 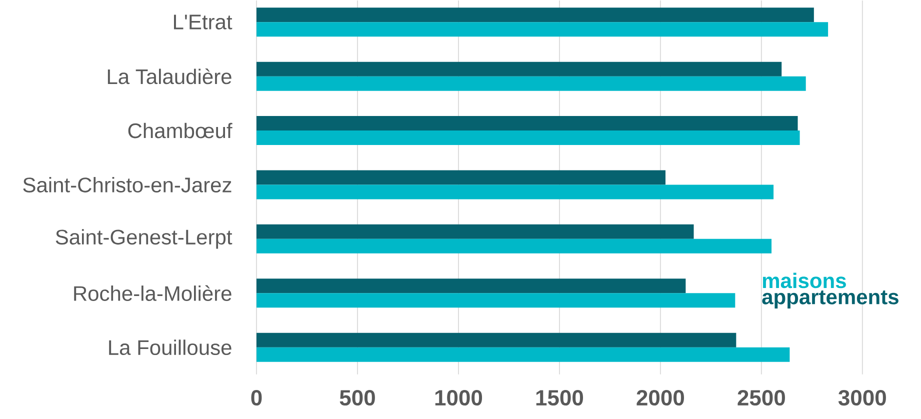 I want to click on x-tick-label: 1500, so click(x=560, y=398).